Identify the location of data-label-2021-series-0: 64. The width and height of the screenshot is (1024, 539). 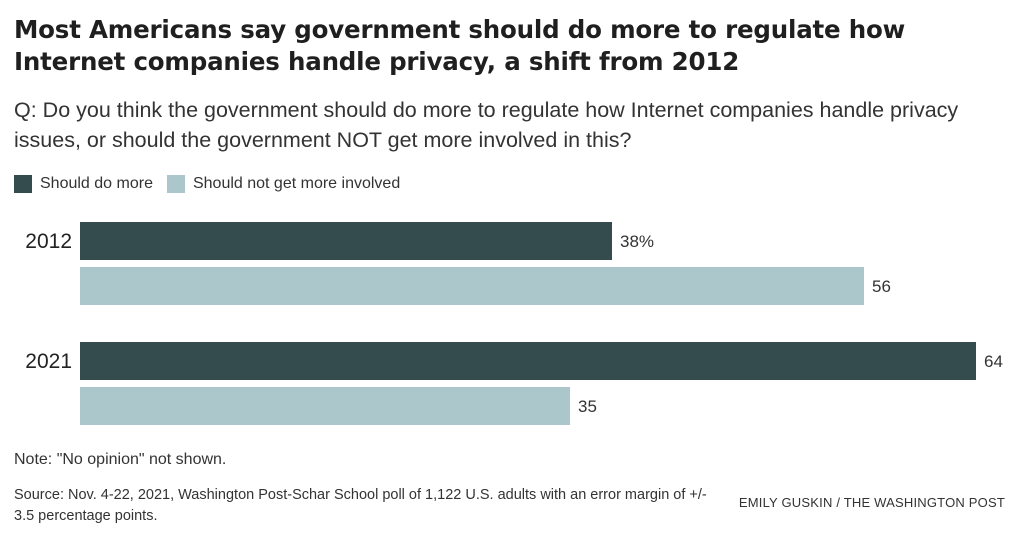
(993, 361).